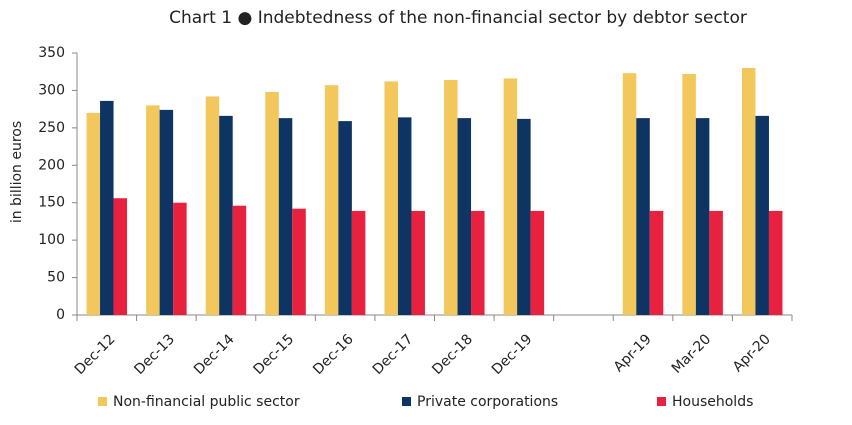  I want to click on x-tick-label: Mar-20, so click(692, 354).